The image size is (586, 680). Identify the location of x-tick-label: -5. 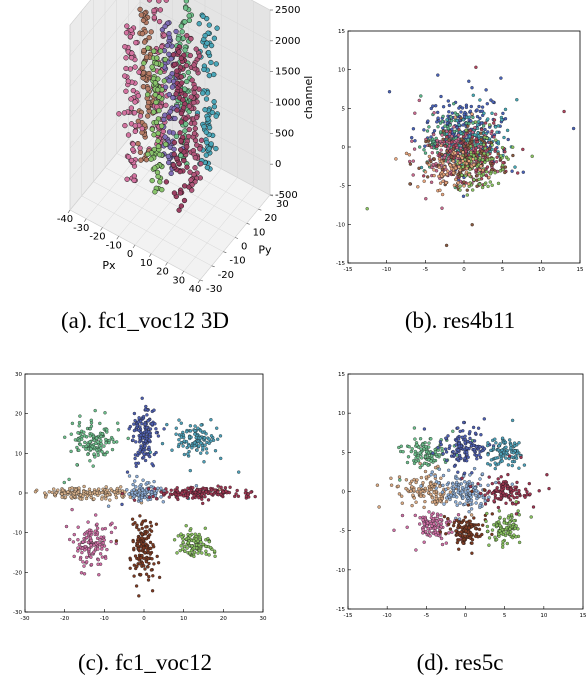
(427, 616).